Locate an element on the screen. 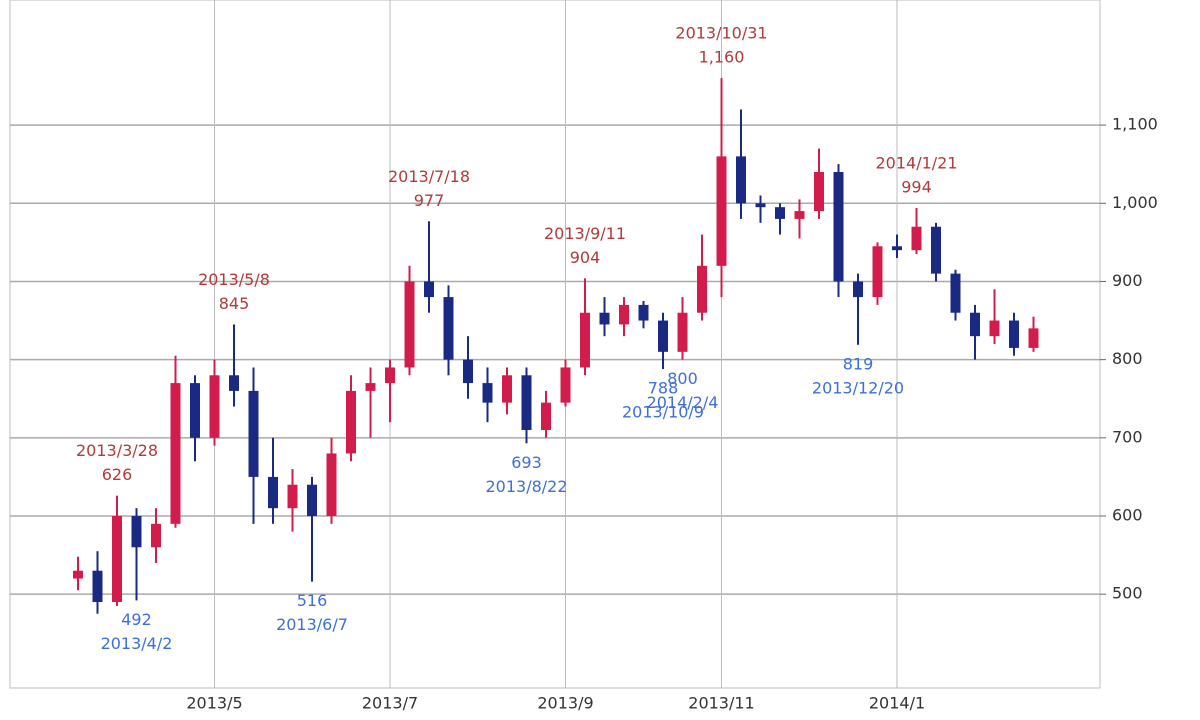  high-date: 2014/1/21 is located at coordinates (916, 162).